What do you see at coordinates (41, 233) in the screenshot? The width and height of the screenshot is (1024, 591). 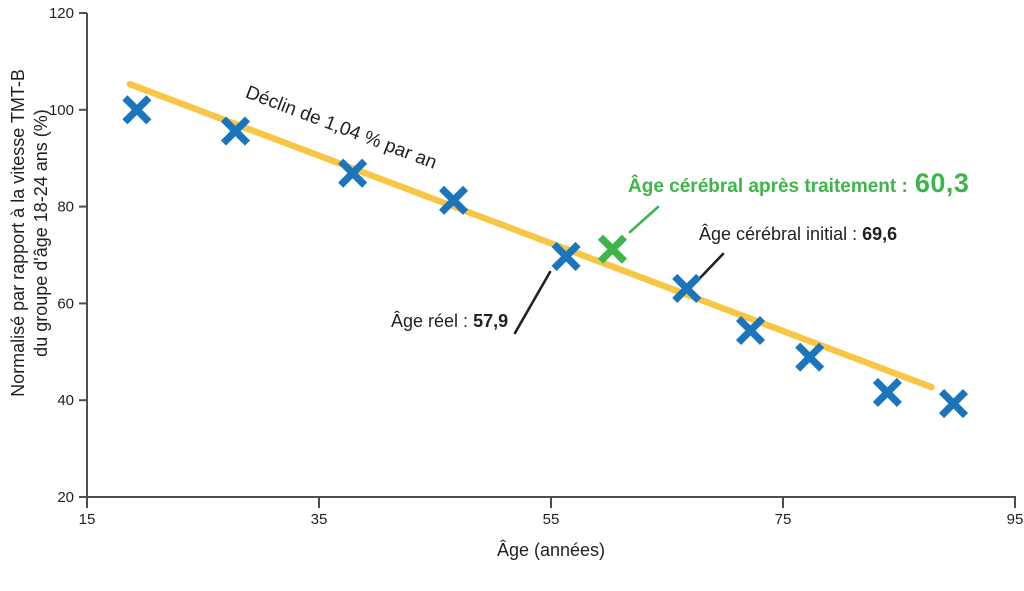 I see `y-axis-title-line2: du groupe d'âge 18-24 ans (%)` at bounding box center [41, 233].